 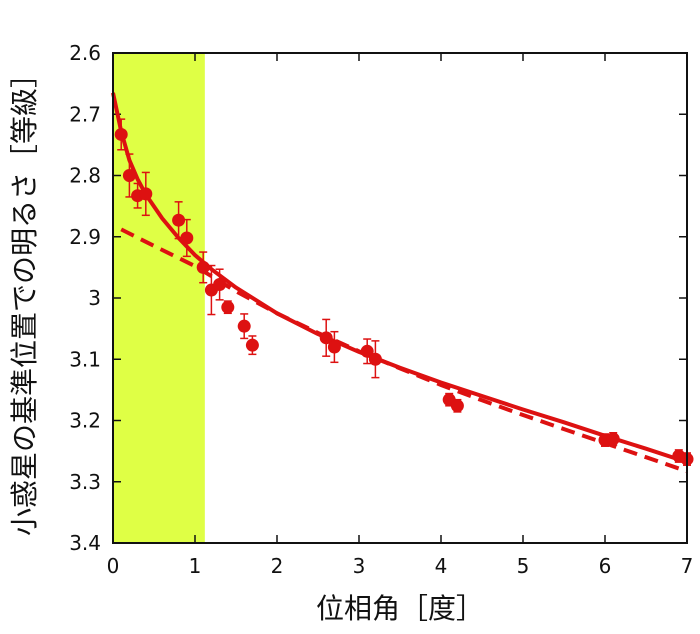 I want to click on y-tick-label: 2.6, so click(x=85, y=53).